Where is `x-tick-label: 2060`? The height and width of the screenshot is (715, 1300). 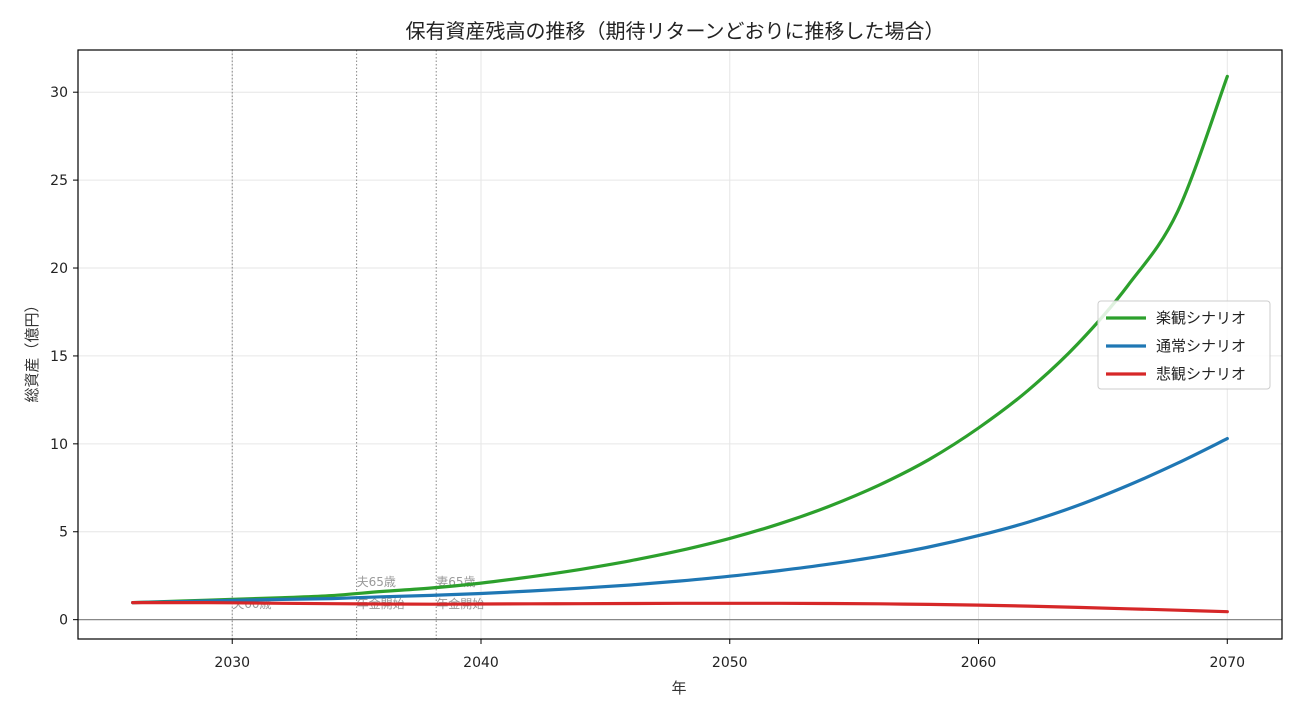 x-tick-label: 2060 is located at coordinates (979, 663).